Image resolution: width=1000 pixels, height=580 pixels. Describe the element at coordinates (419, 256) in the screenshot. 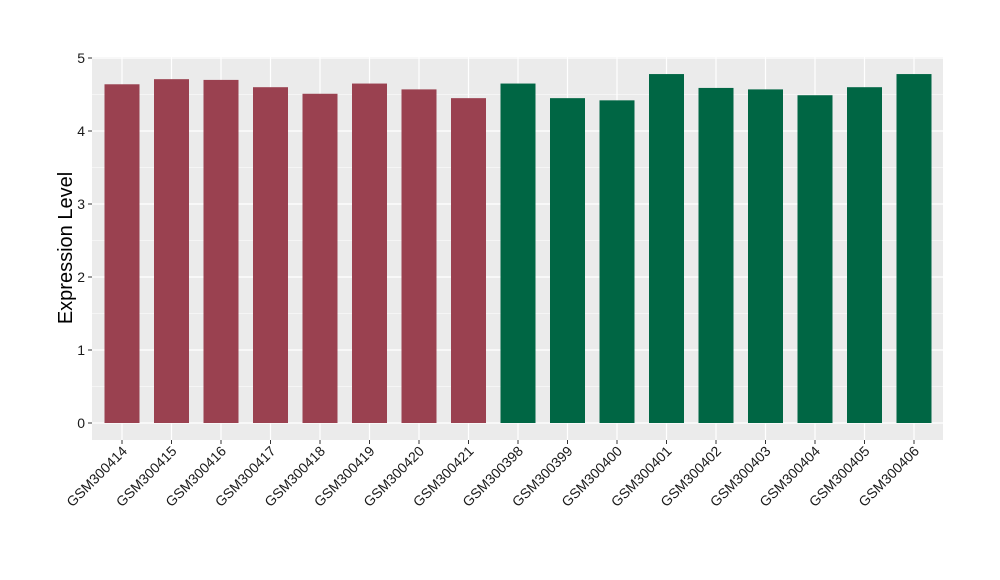

I see `bar-gsm300420` at that location.